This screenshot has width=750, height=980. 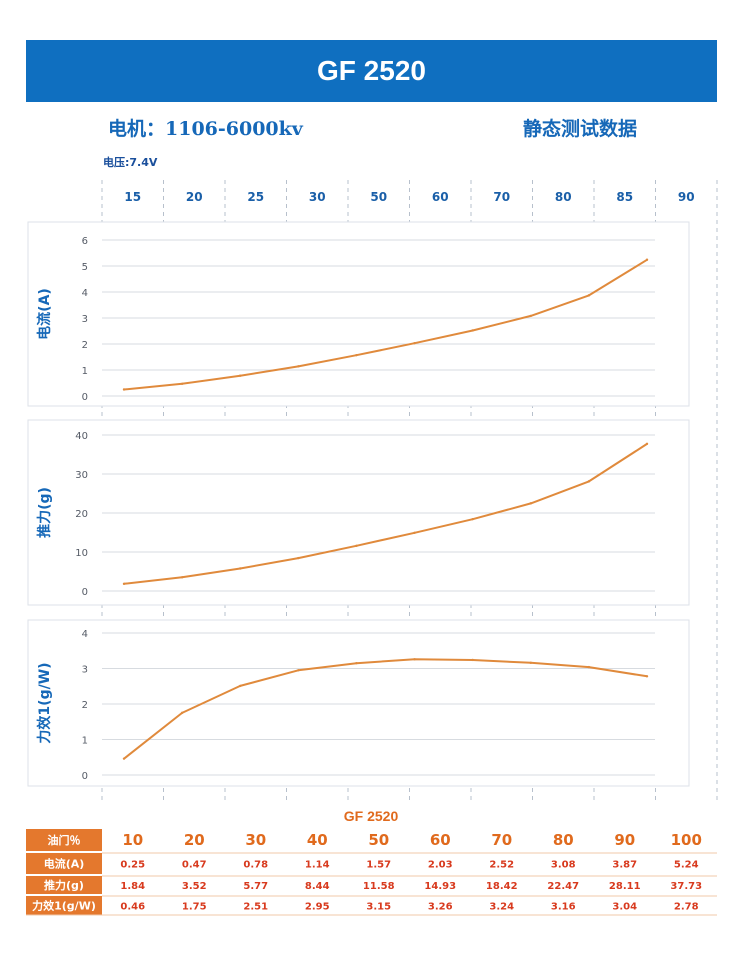 I want to click on table-cell: 1.75, so click(x=194, y=907).